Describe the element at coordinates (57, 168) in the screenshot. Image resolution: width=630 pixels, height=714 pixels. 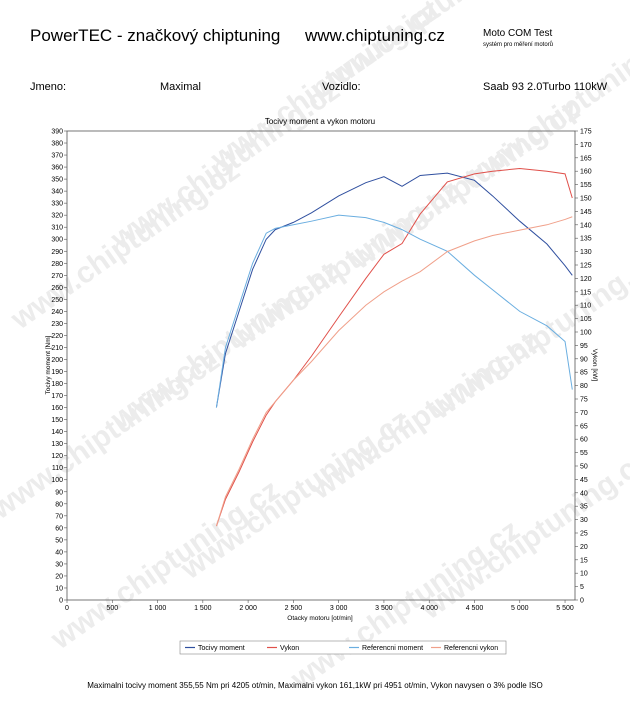
I see `y-tick-label: 360` at that location.